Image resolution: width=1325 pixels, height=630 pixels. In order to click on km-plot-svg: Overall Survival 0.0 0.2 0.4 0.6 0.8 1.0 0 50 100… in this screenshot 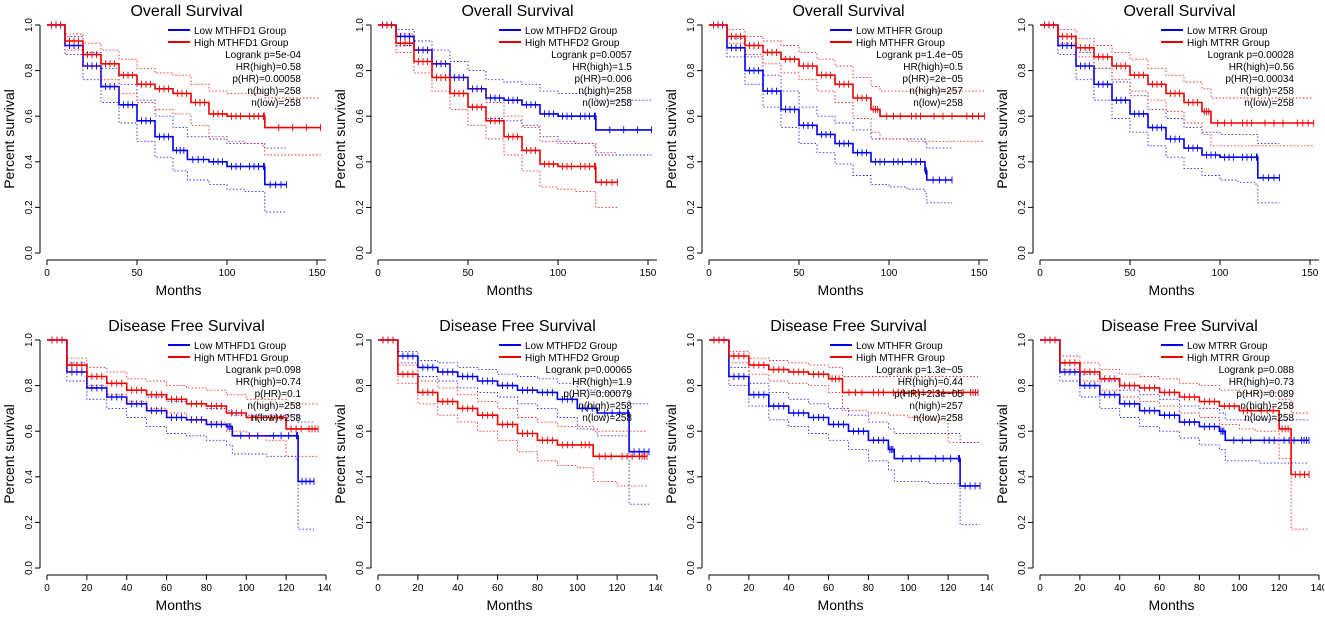, I will do `click(1156, 150)`.